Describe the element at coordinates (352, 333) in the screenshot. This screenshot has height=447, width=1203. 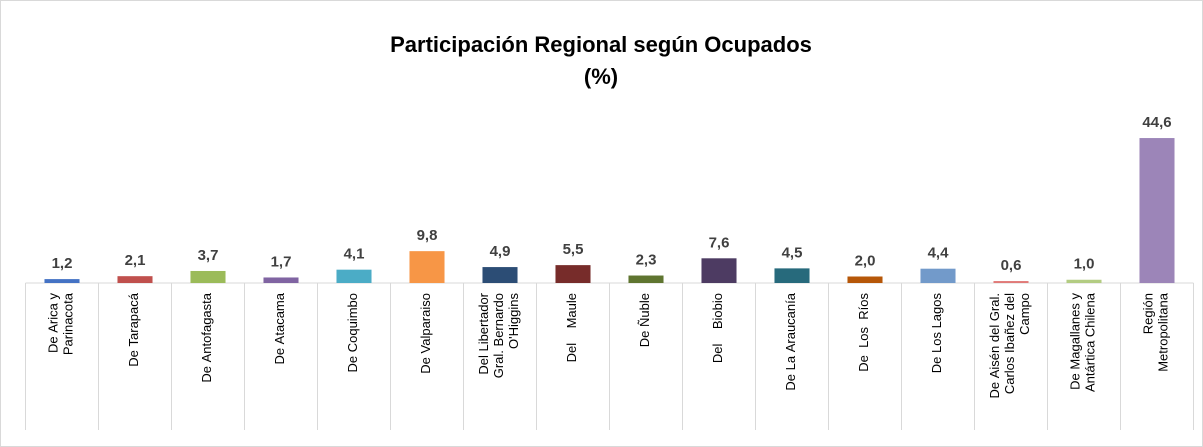
I see `x-tick-label: De Coquimbo` at that location.